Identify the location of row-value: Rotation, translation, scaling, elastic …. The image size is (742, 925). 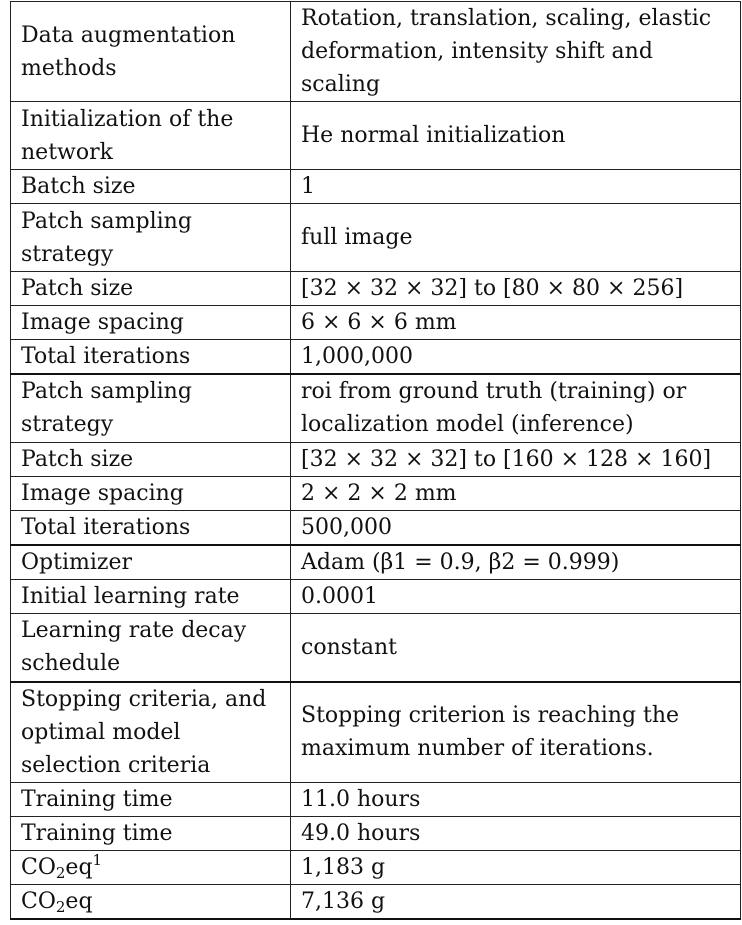
(515, 51).